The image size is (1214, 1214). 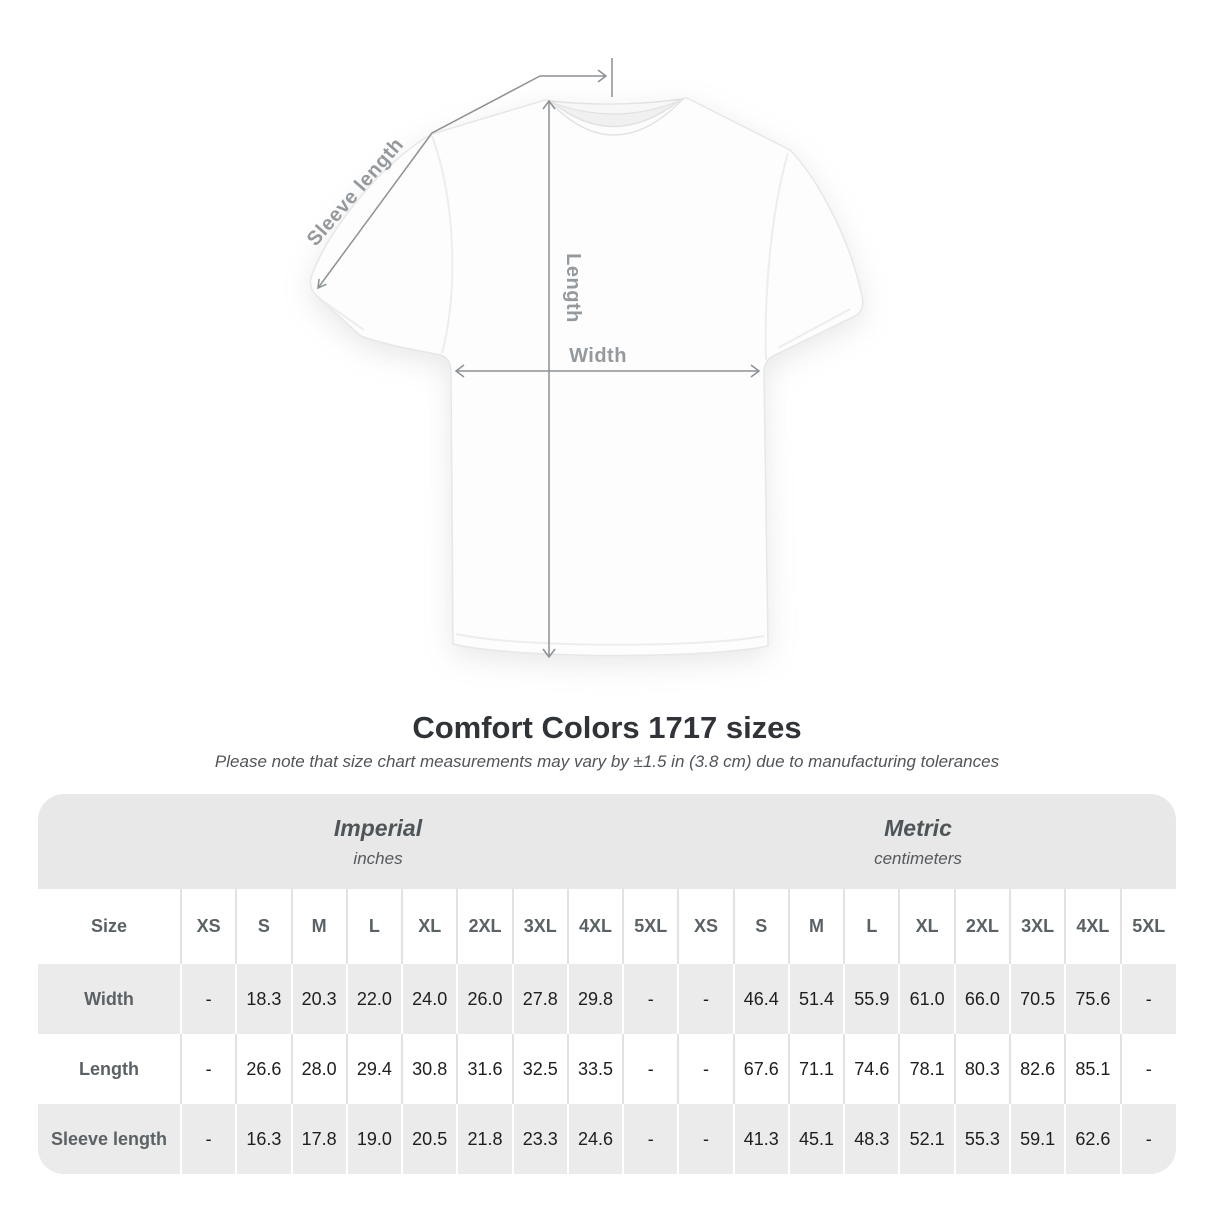 I want to click on value-cell: 82.6, so click(x=1037, y=1069).